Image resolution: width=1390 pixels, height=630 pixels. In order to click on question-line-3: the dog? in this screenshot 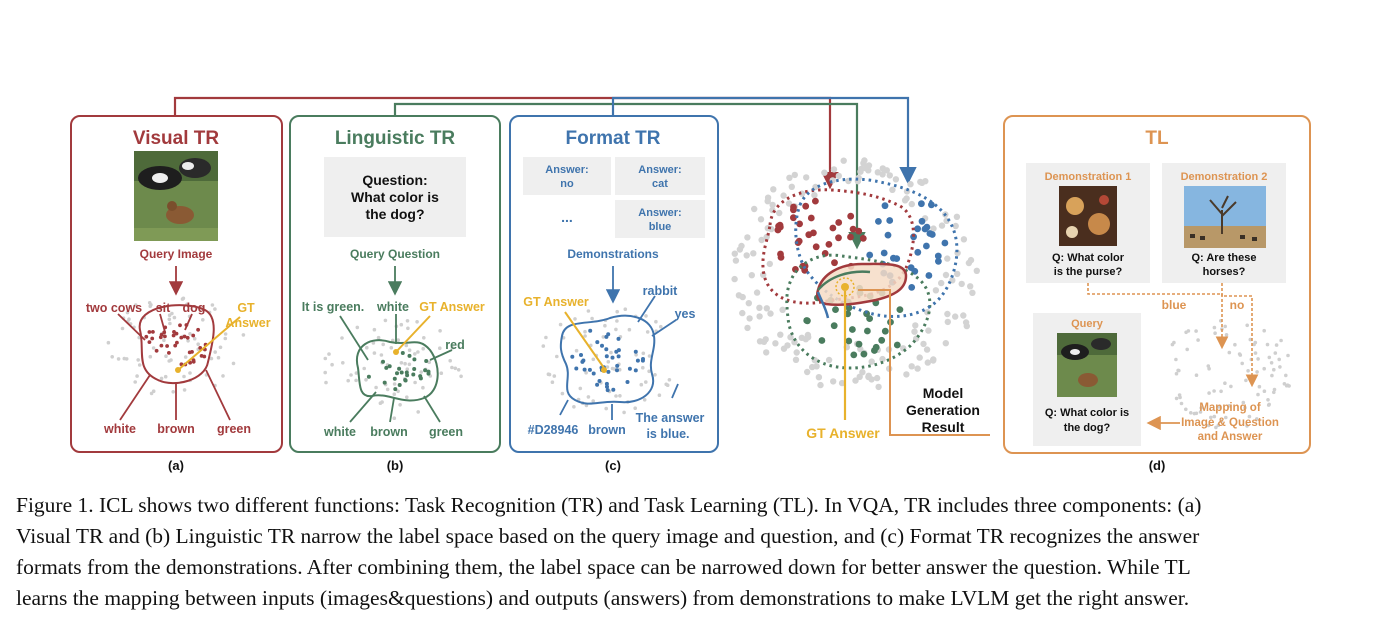, I will do `click(394, 214)`.